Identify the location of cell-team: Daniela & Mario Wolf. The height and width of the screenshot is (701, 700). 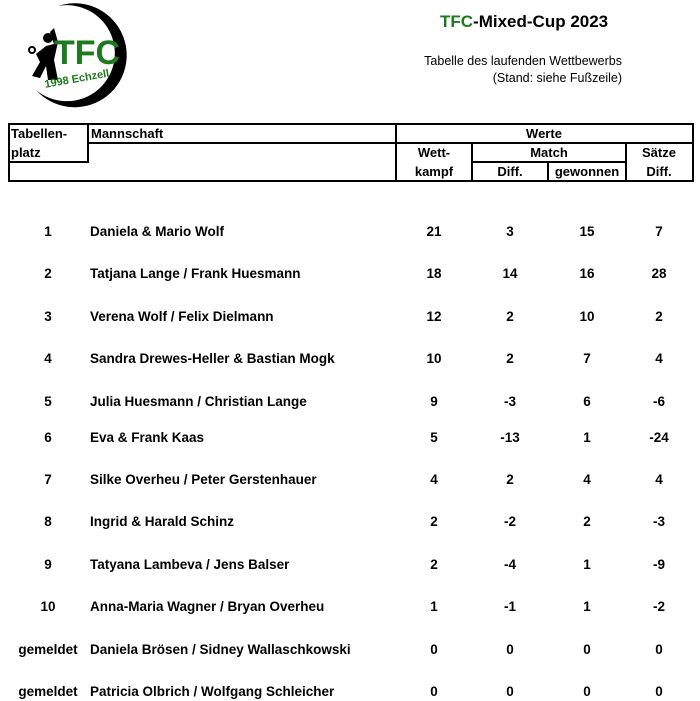
(157, 231).